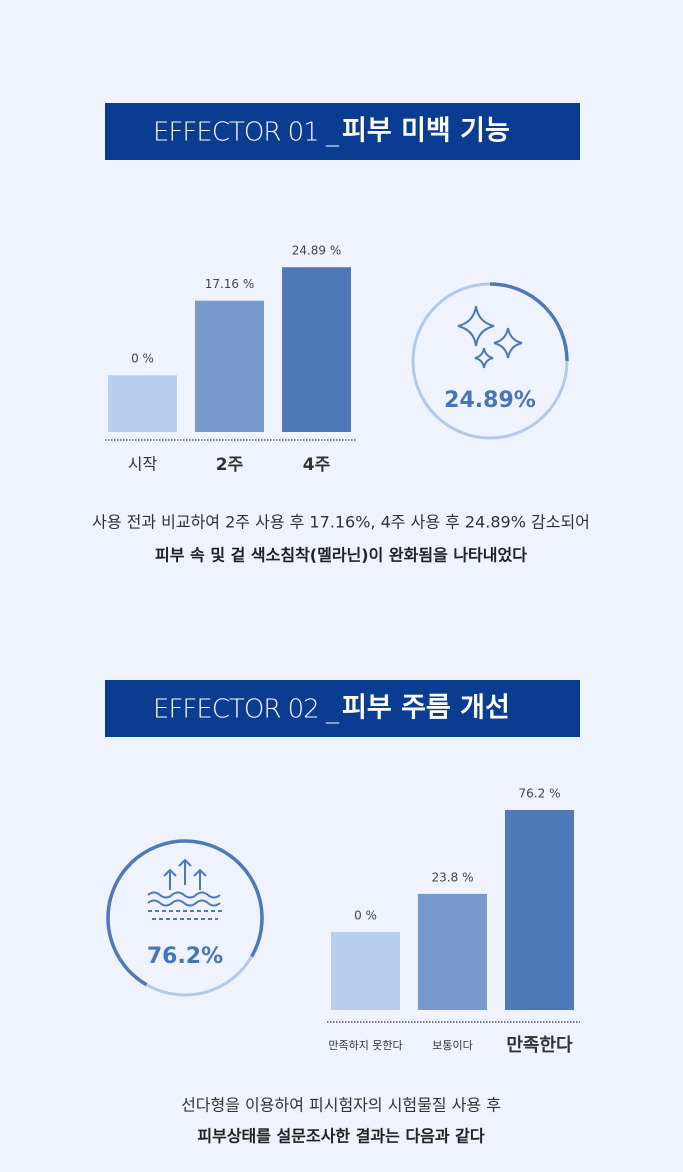 The height and width of the screenshot is (1172, 683). Describe the element at coordinates (426, 708) in the screenshot. I see `header-title: 피부 주름 개선` at that location.